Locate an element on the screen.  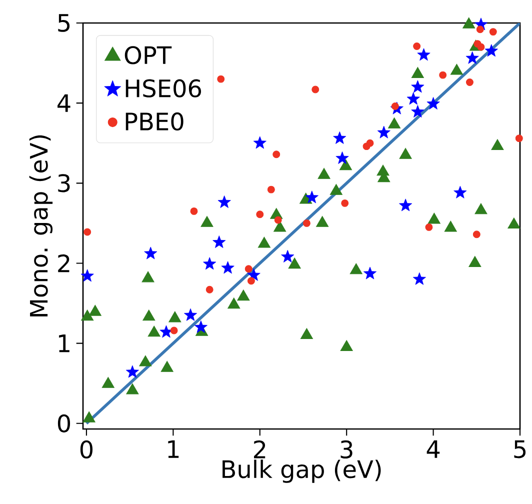
x-axis-title: Bulk gap (eV) is located at coordinates (301, 471).